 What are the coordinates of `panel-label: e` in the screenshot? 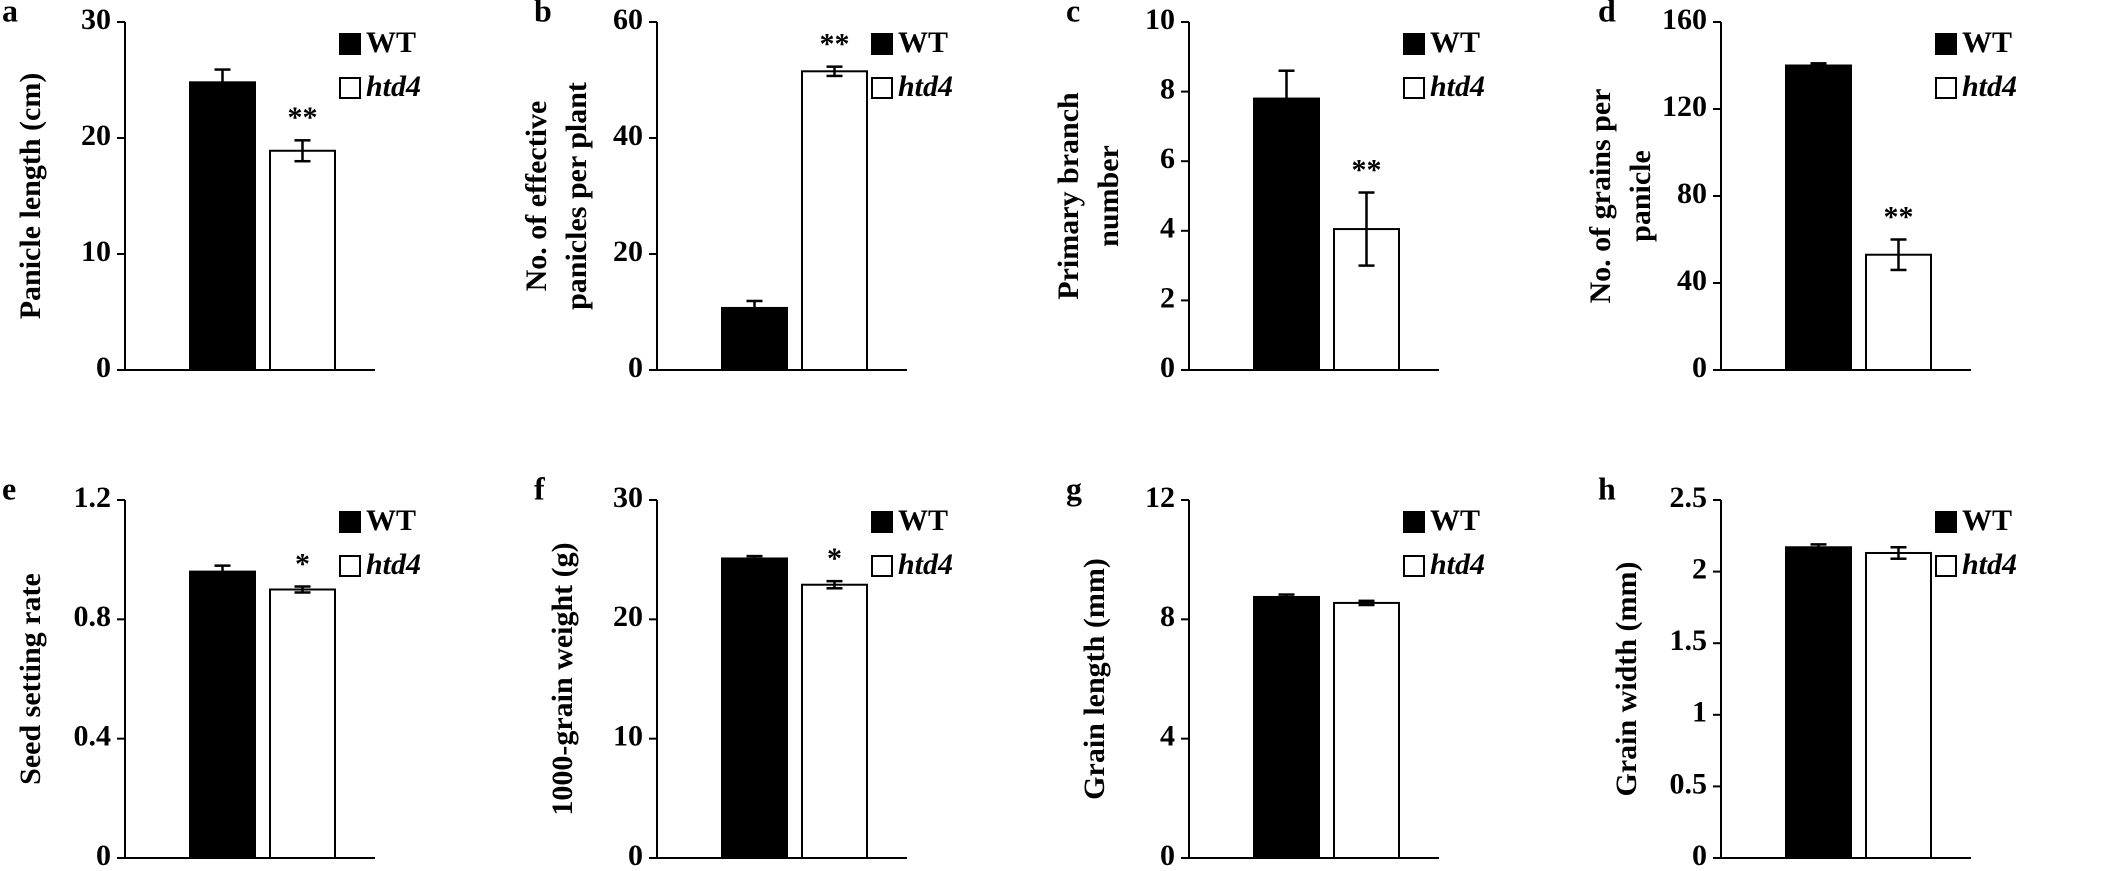 It's located at (9, 488).